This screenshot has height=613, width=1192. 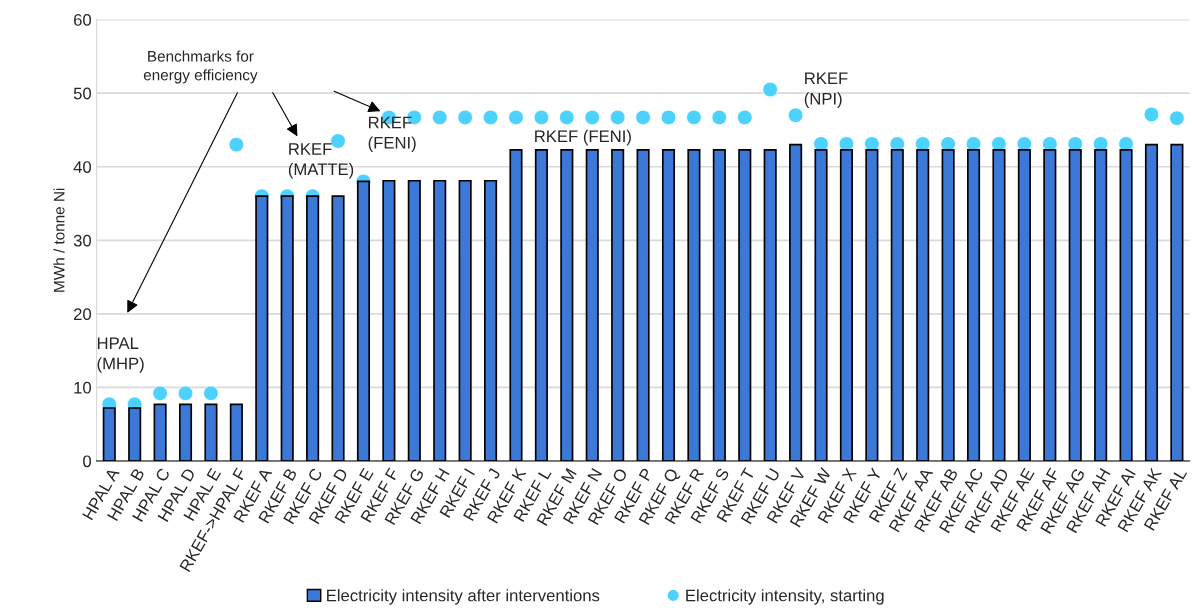 I want to click on annotation: Benchmarks for energy efficiency, so click(x=200, y=67).